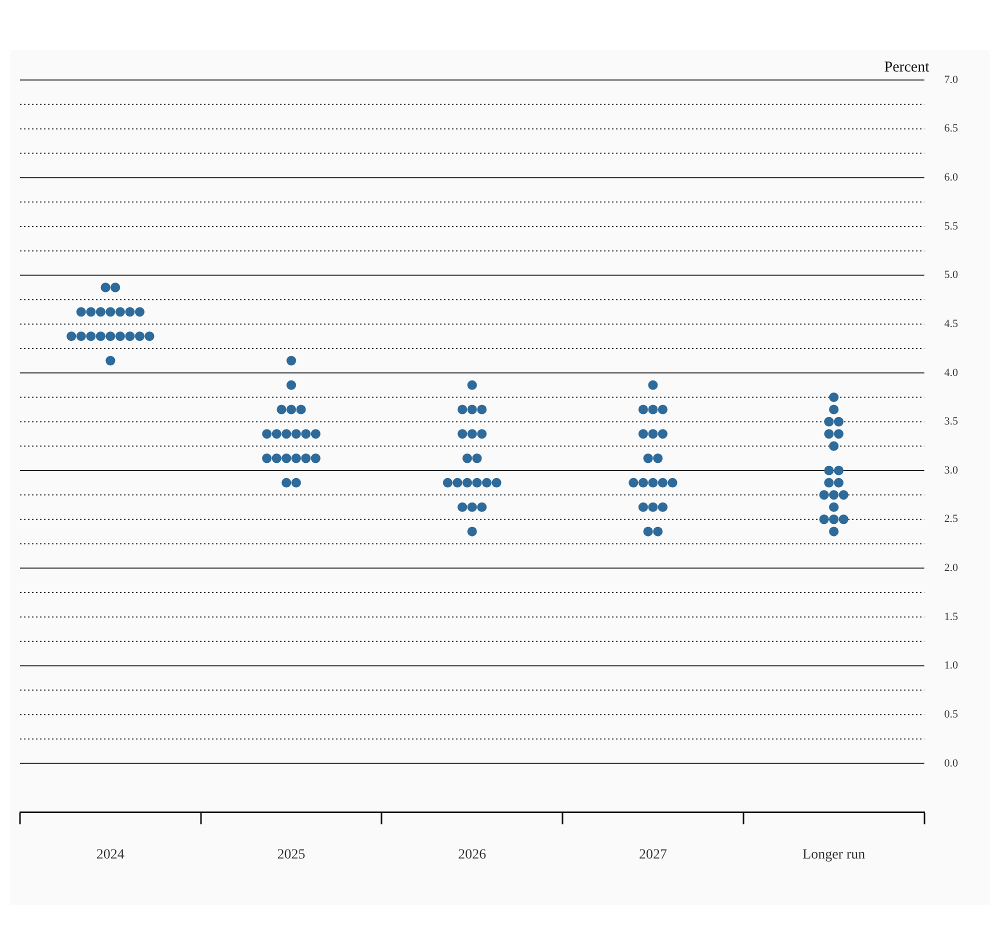 This screenshot has width=1000, height=951. I want to click on y-tick-label: 4.5, so click(951, 324).